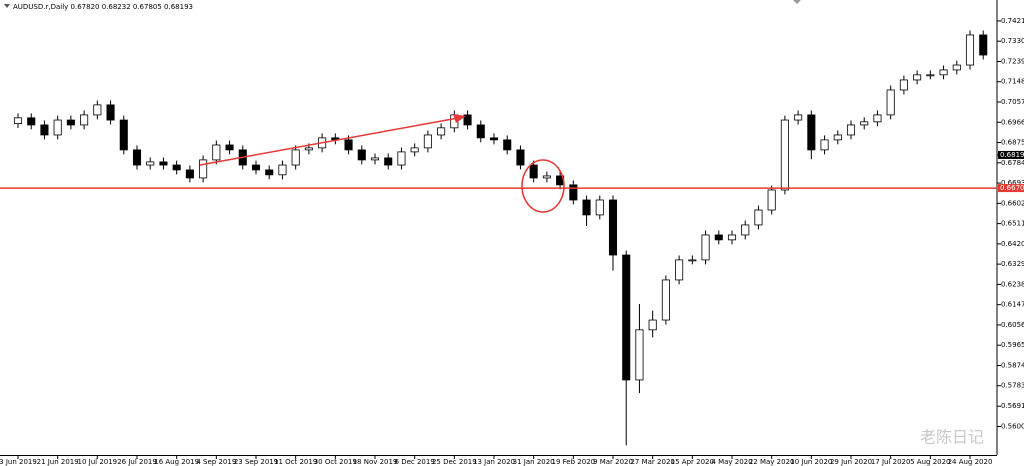 The image size is (1024, 466). What do you see at coordinates (930, 462) in the screenshot?
I see `x-tick-label: 5 Aug 2020` at bounding box center [930, 462].